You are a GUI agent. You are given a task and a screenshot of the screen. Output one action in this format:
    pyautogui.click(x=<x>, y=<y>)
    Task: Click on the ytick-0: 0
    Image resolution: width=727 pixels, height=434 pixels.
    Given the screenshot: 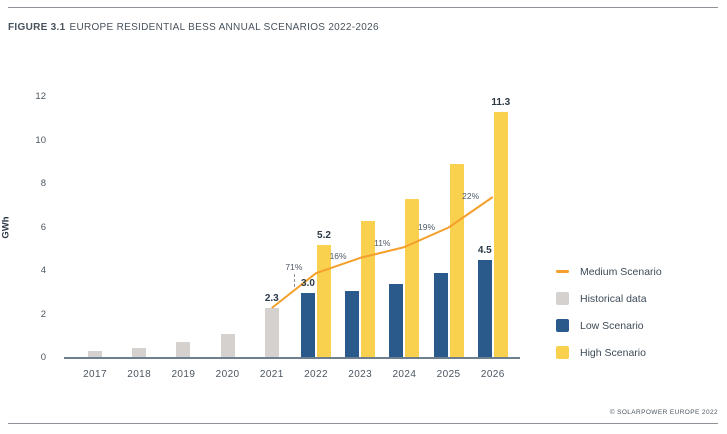 What is the action you would take?
    pyautogui.click(x=43, y=357)
    